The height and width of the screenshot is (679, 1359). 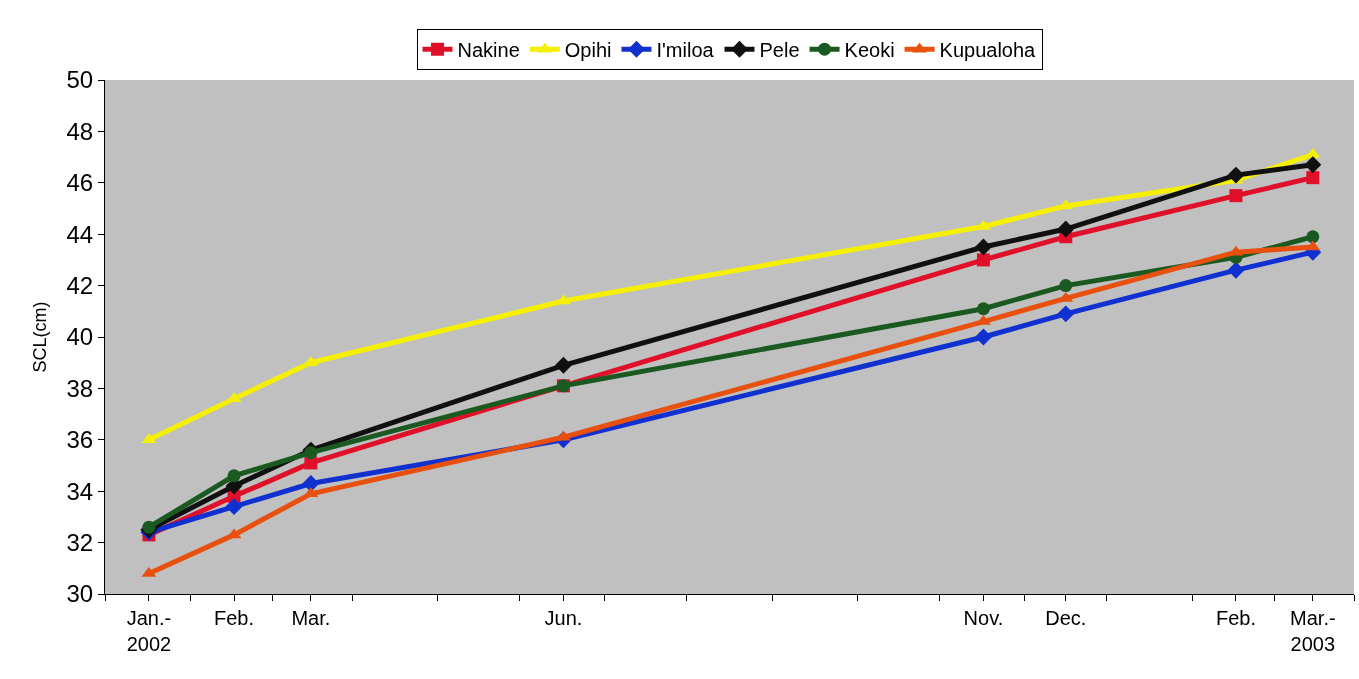 What do you see at coordinates (988, 50) in the screenshot?
I see `legend-label: Kupualoha` at bounding box center [988, 50].